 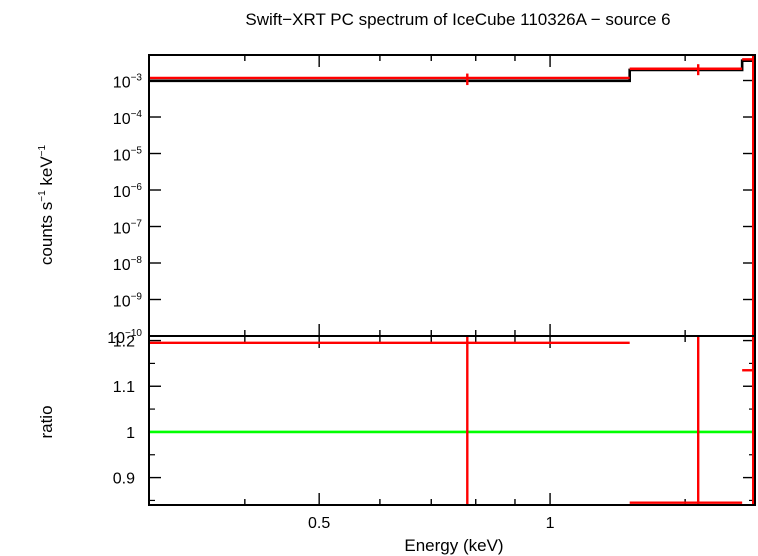 I want to click on y-tick-label: 0.9, so click(x=124, y=479).